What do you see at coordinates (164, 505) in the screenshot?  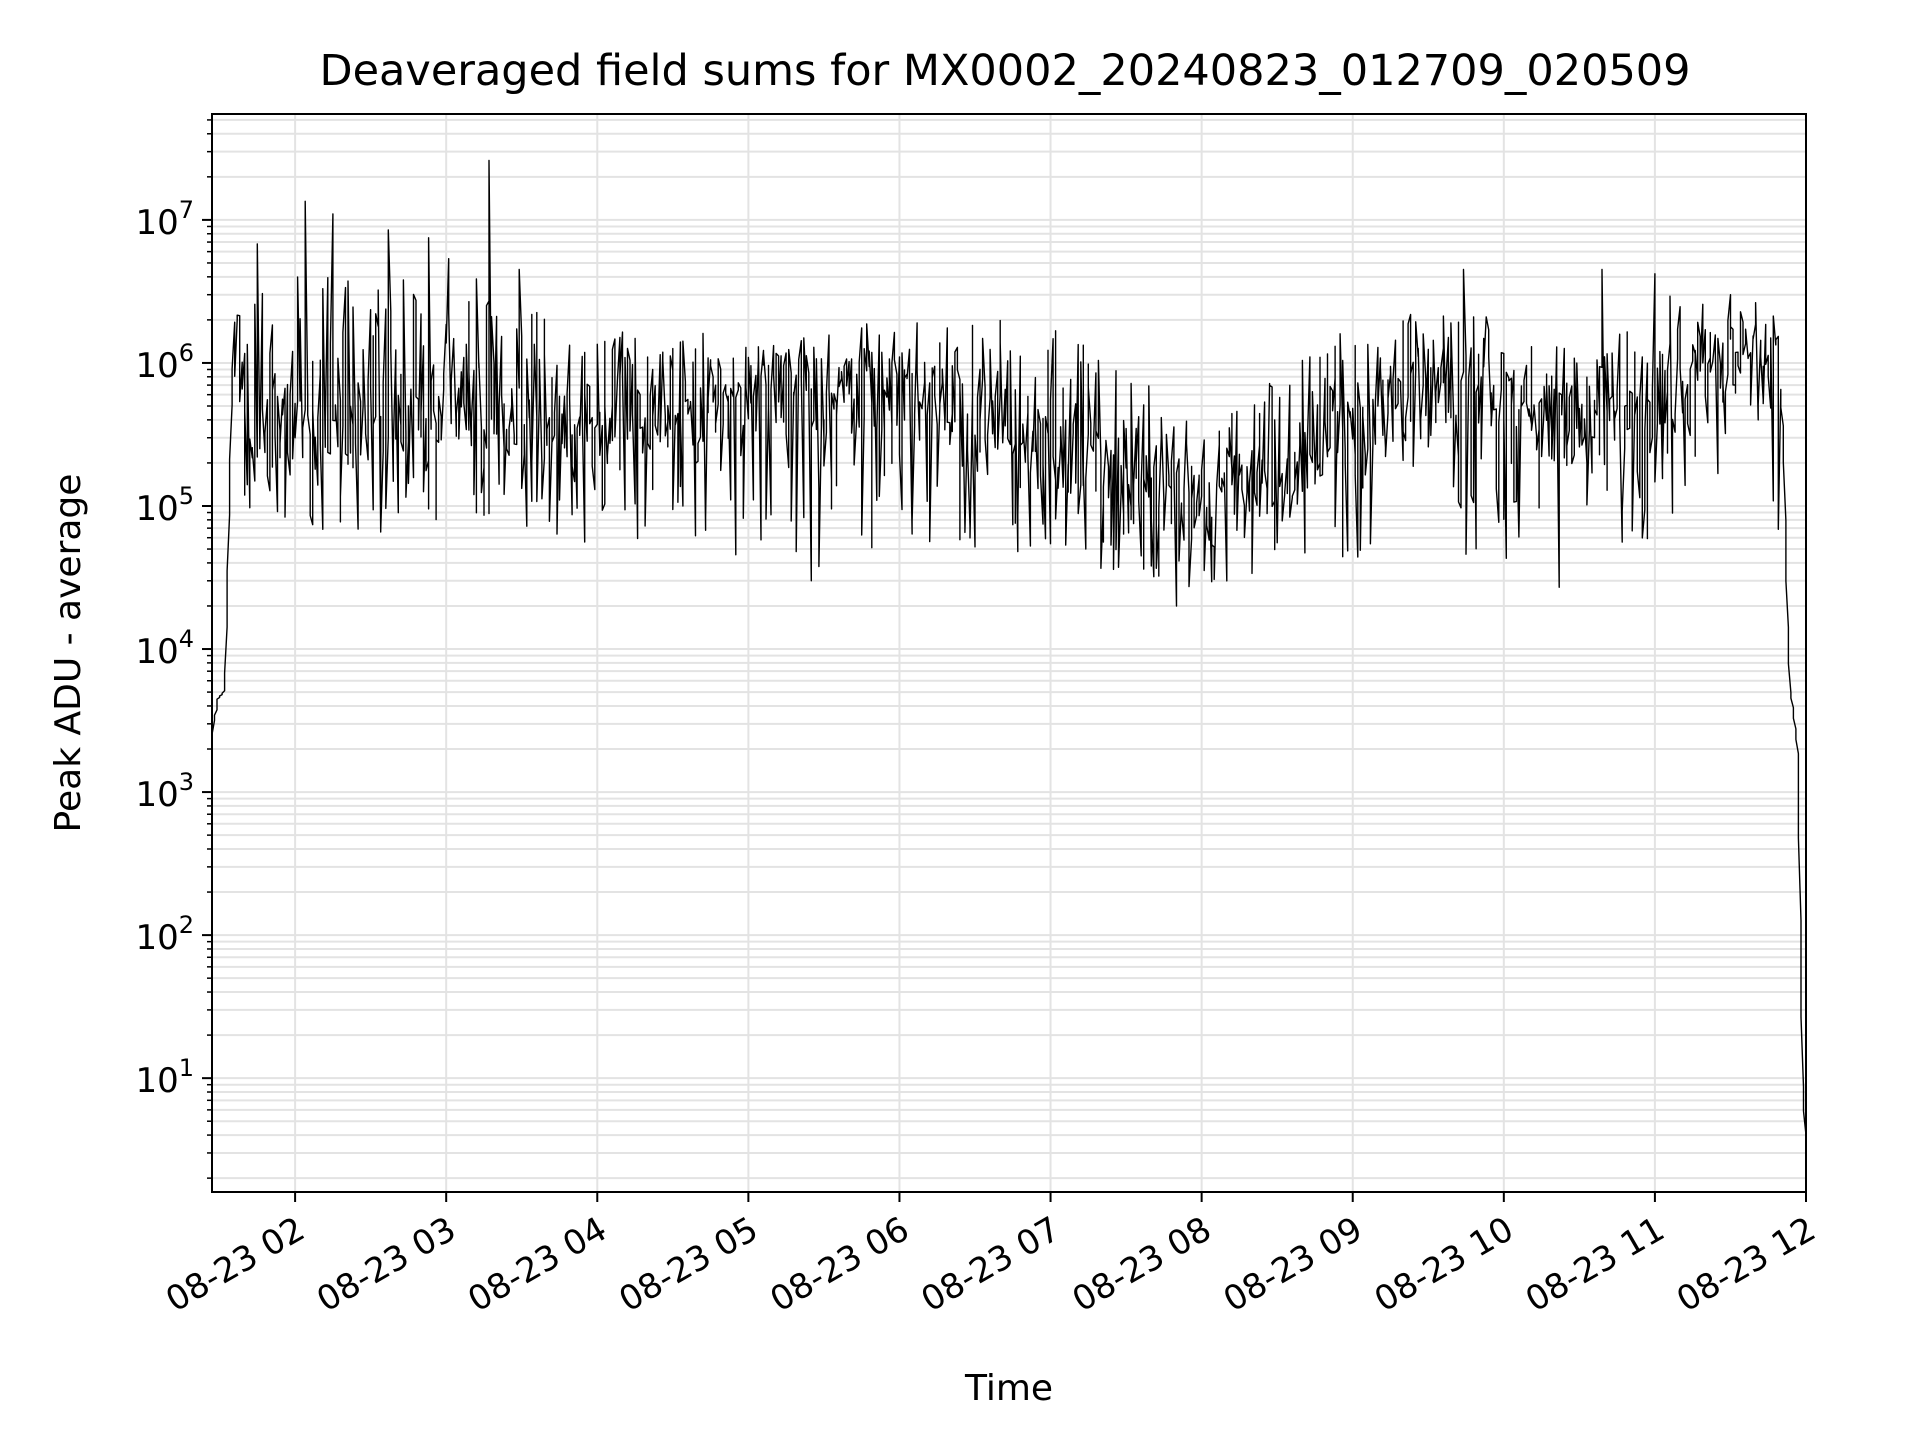 I see `y-tick-label: 10⁵` at bounding box center [164, 505].